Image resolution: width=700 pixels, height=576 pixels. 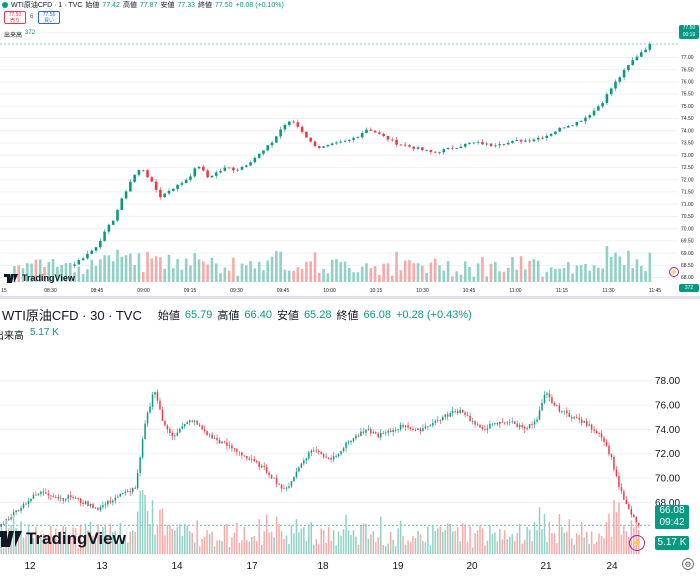 What do you see at coordinates (72, 315) in the screenshot?
I see `symbol-title-bottom: WTI原油CFD · 30 · TVC` at bounding box center [72, 315].